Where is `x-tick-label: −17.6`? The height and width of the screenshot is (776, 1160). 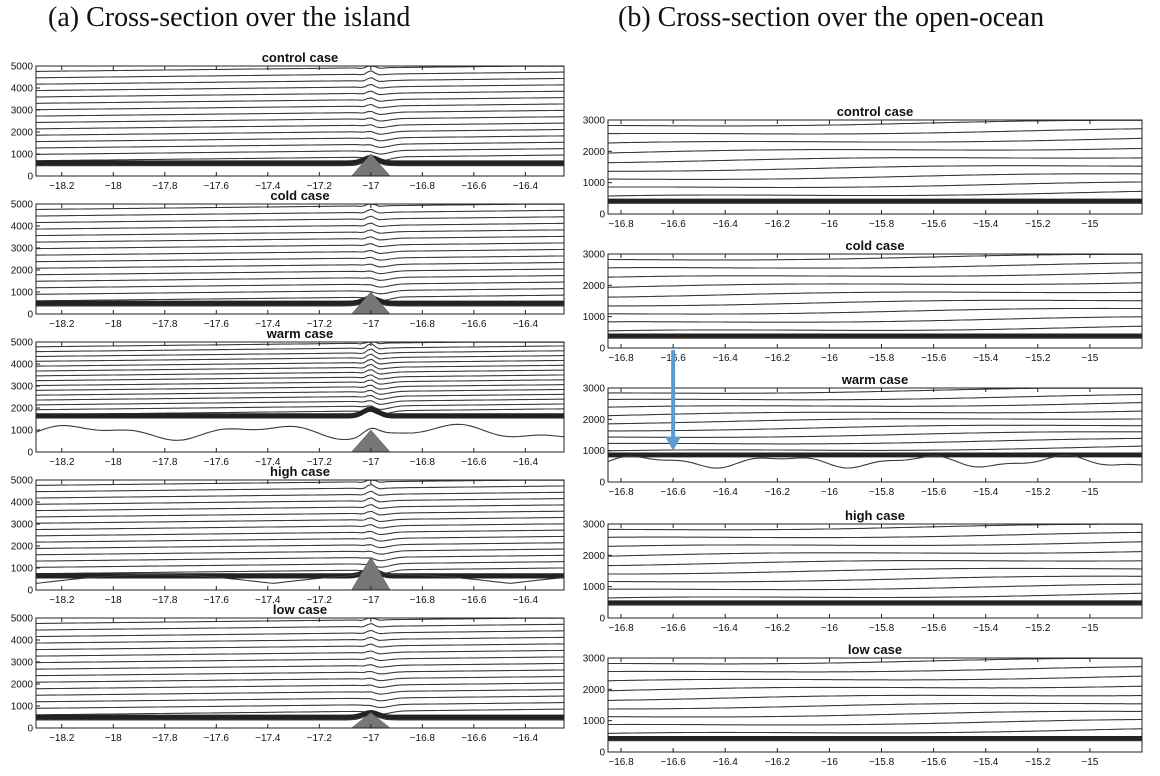
x-tick-label: −17.6 is located at coordinates (217, 600).